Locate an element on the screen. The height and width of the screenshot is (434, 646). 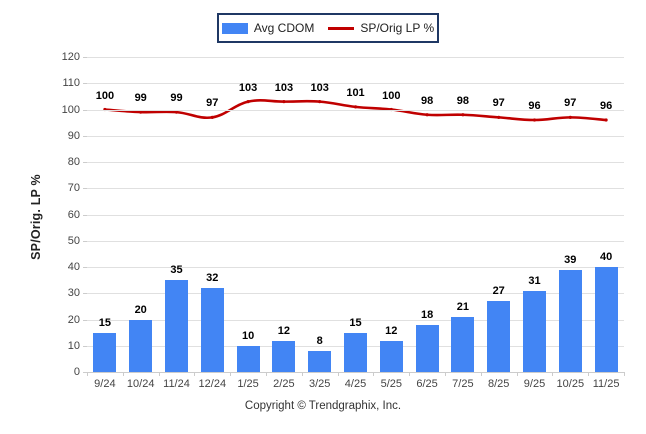
line-value-label: 100 is located at coordinates (391, 95).